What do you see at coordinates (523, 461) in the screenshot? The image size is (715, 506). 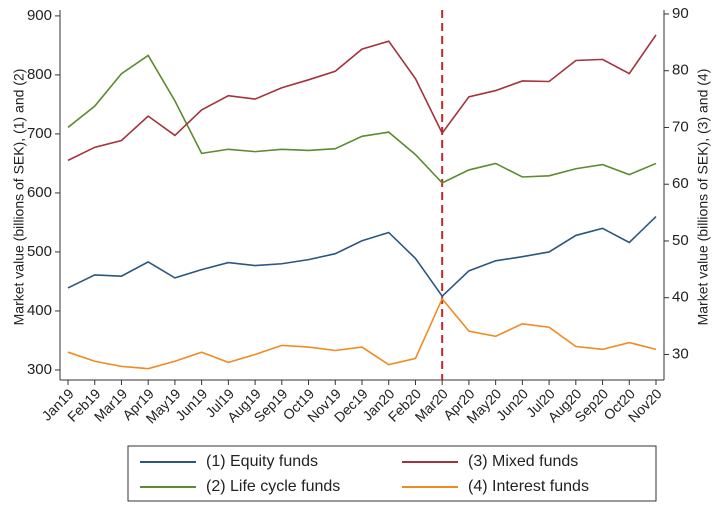 I see `legend-label: (3) Mixed funds` at bounding box center [523, 461].